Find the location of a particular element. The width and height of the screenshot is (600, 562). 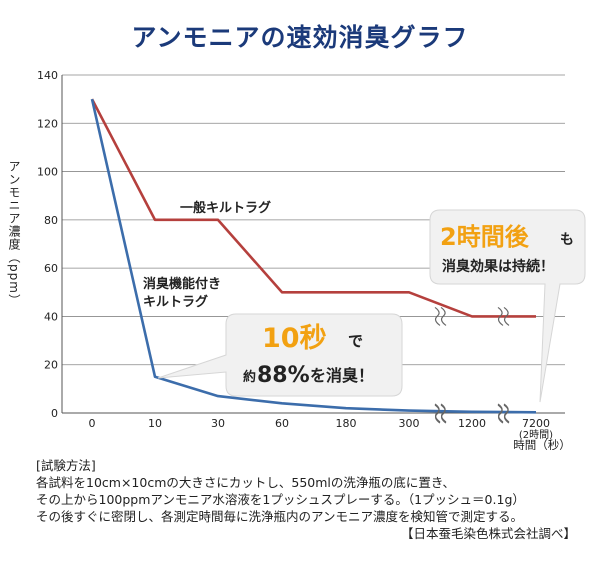

callout-2hours-bubble is located at coordinates (507, 306).